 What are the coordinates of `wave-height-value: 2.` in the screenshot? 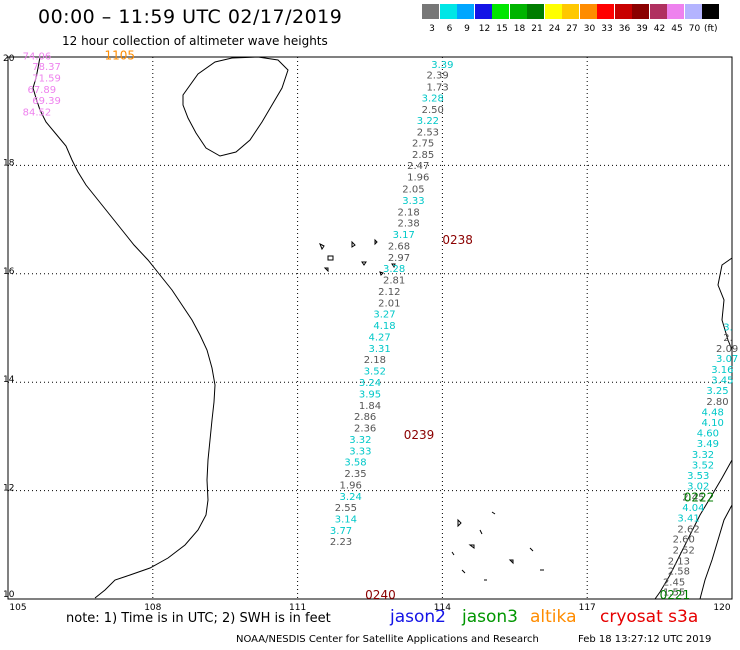 It's located at (728, 338).